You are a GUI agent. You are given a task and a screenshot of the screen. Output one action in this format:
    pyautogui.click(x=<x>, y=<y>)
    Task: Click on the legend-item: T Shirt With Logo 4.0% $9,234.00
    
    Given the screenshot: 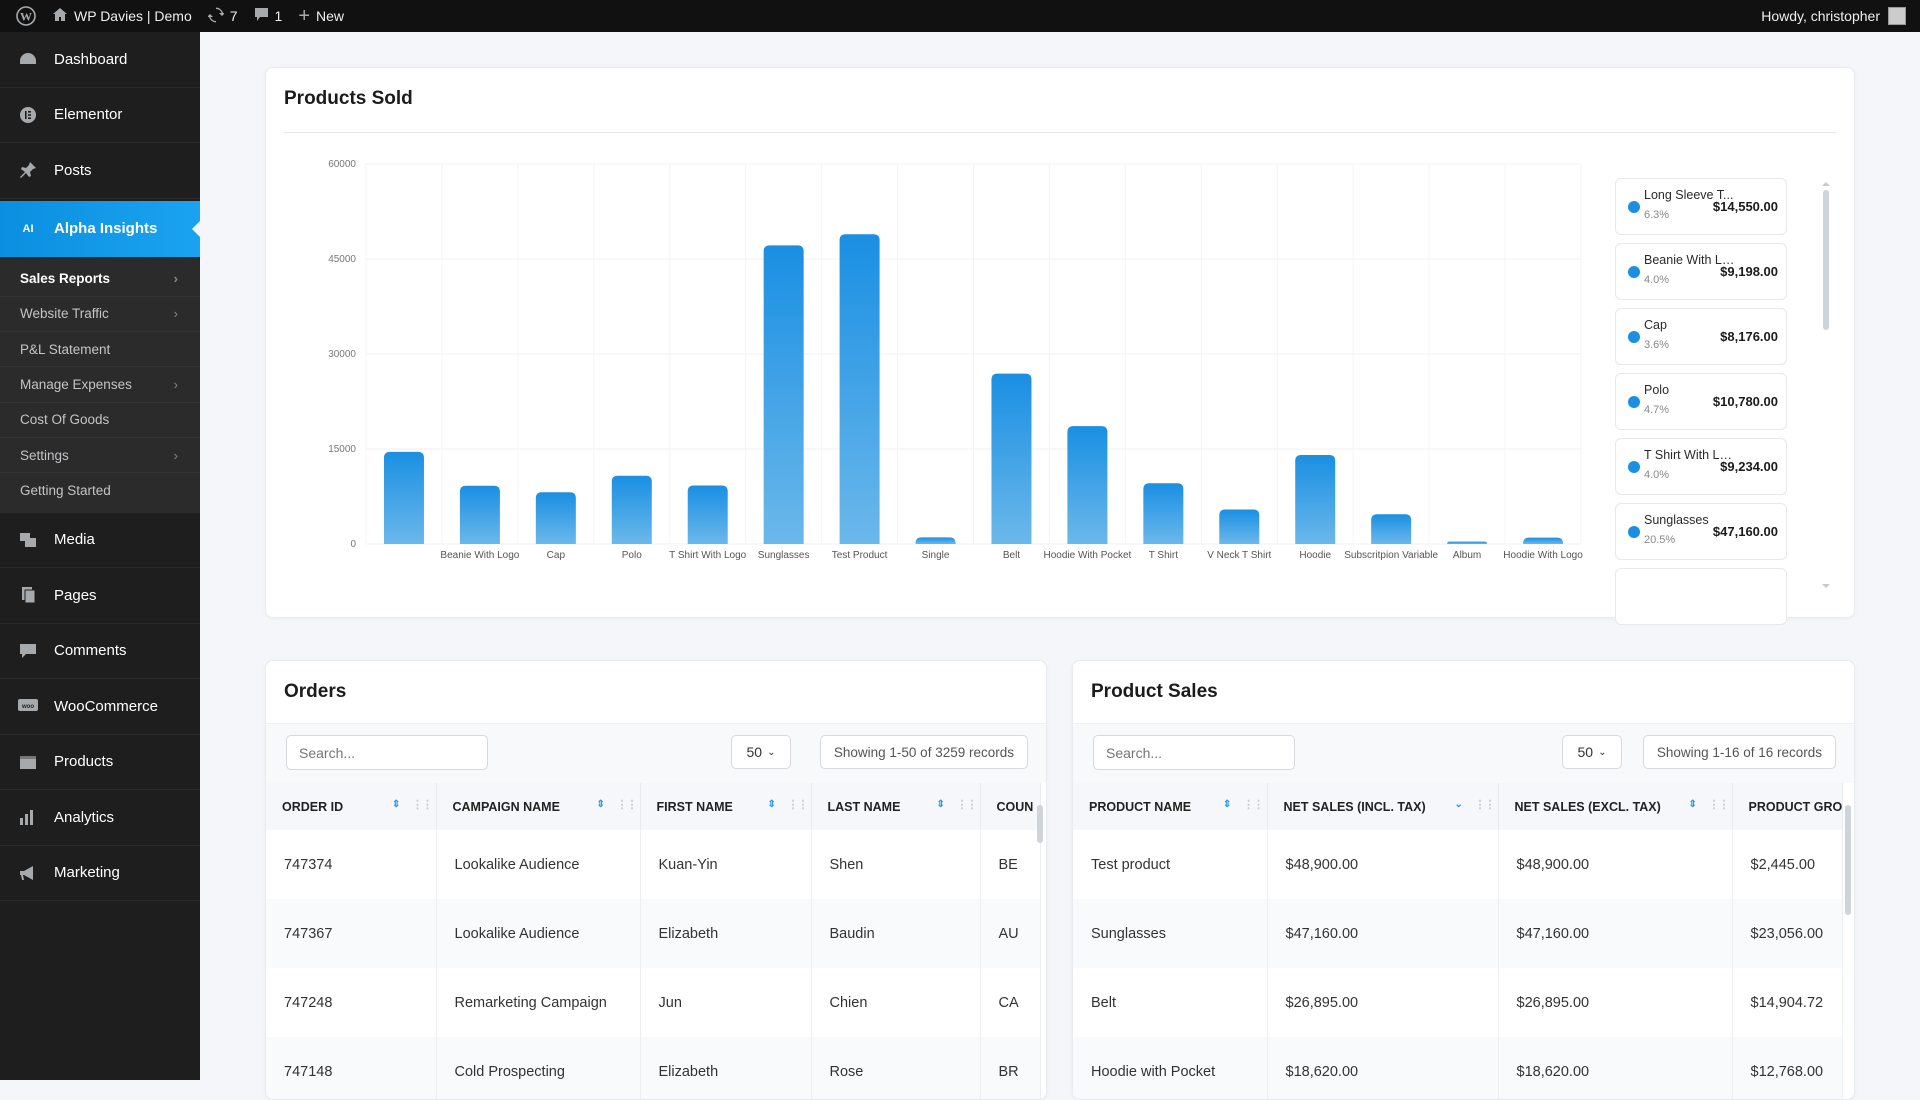 What is the action you would take?
    pyautogui.click(x=1701, y=466)
    